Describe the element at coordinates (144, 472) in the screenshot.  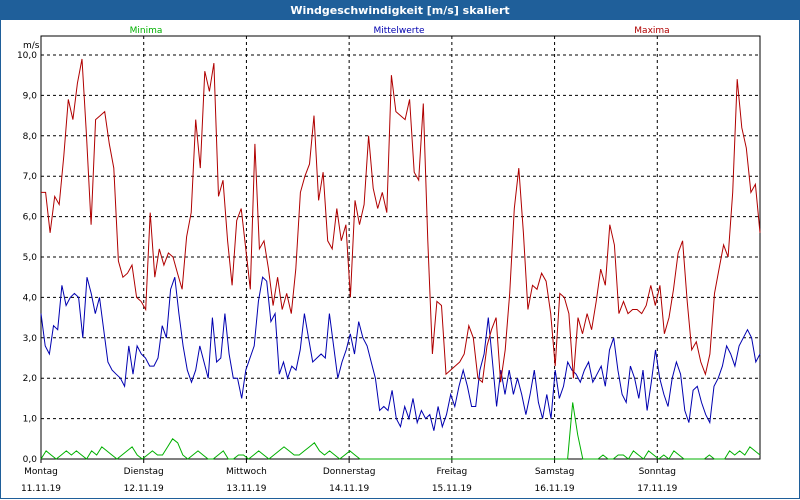
I see `x-day-label: Dienstag` at that location.